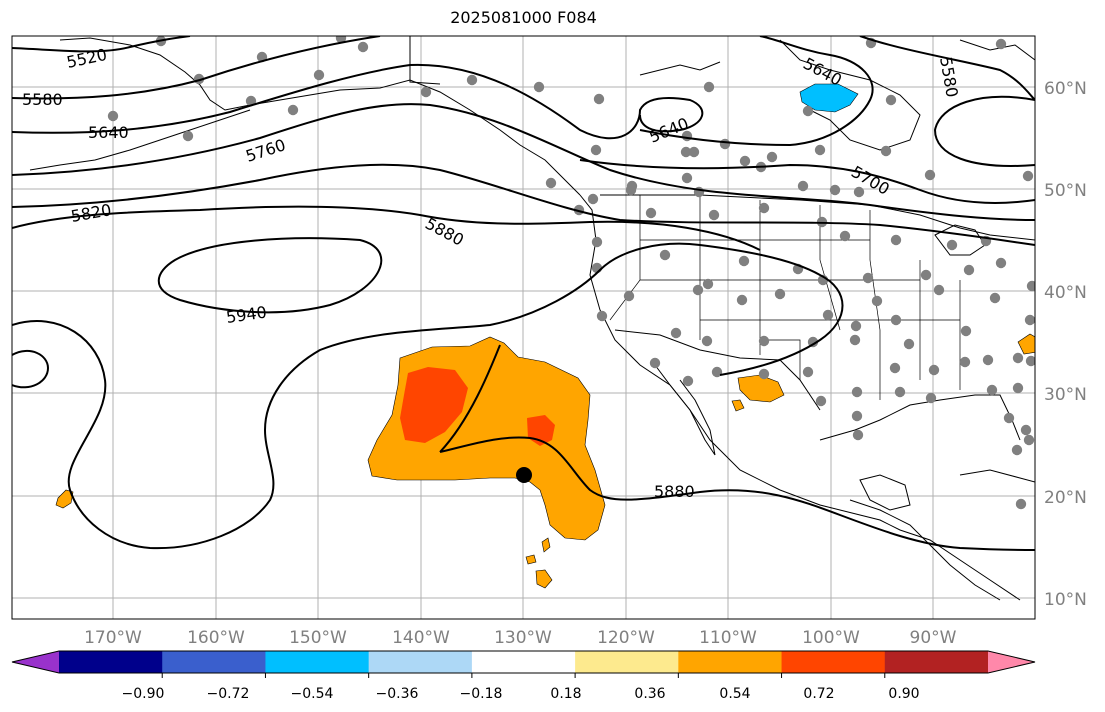 The width and height of the screenshot is (1105, 712). Describe the element at coordinates (397, 694) in the screenshot. I see `colorbar-tick-3: −0.36` at that location.